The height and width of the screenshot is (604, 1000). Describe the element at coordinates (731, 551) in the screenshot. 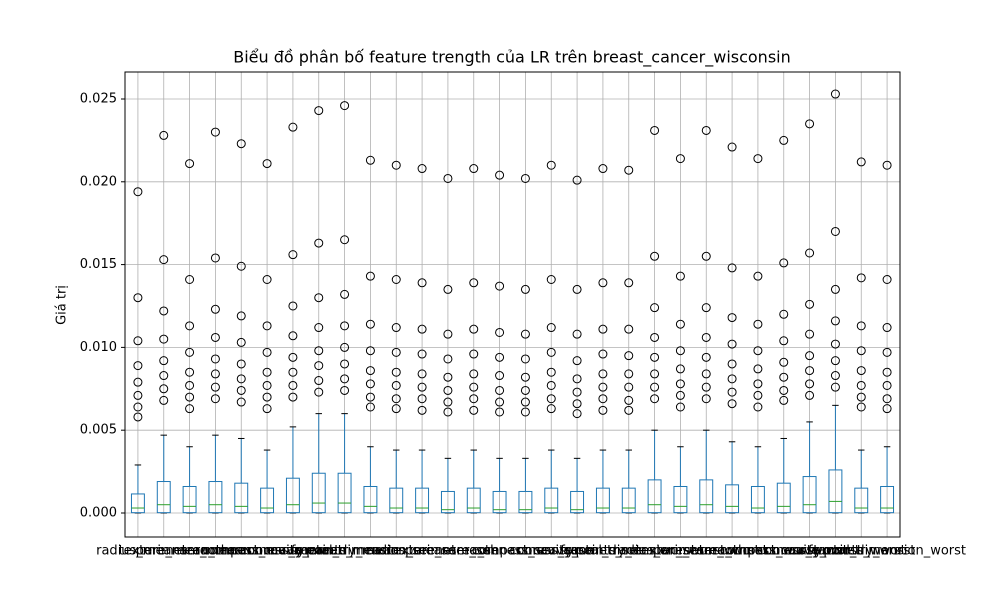

I see `x-tick-label: area_worst` at that location.